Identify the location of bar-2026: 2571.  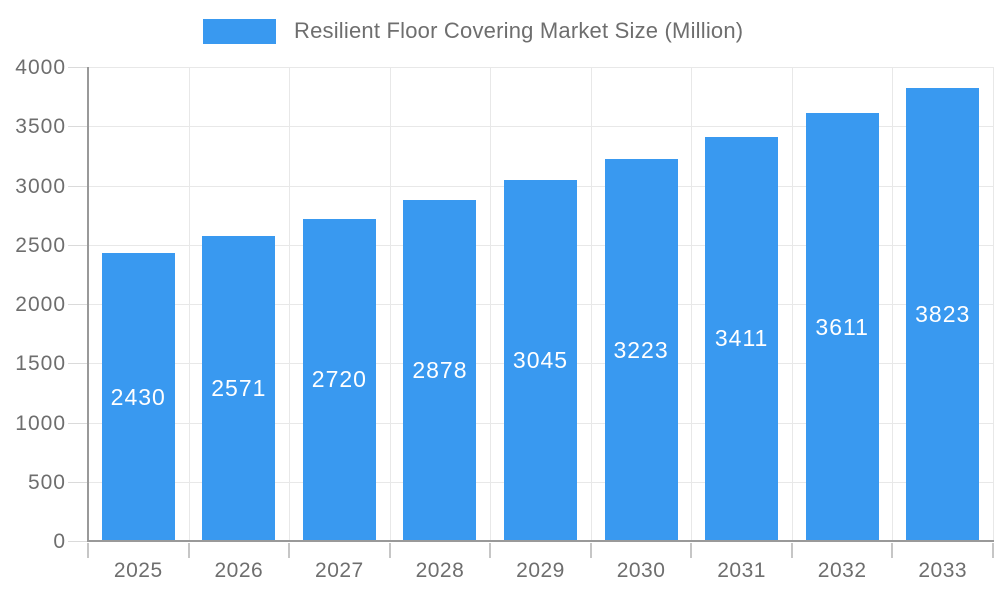
(239, 388).